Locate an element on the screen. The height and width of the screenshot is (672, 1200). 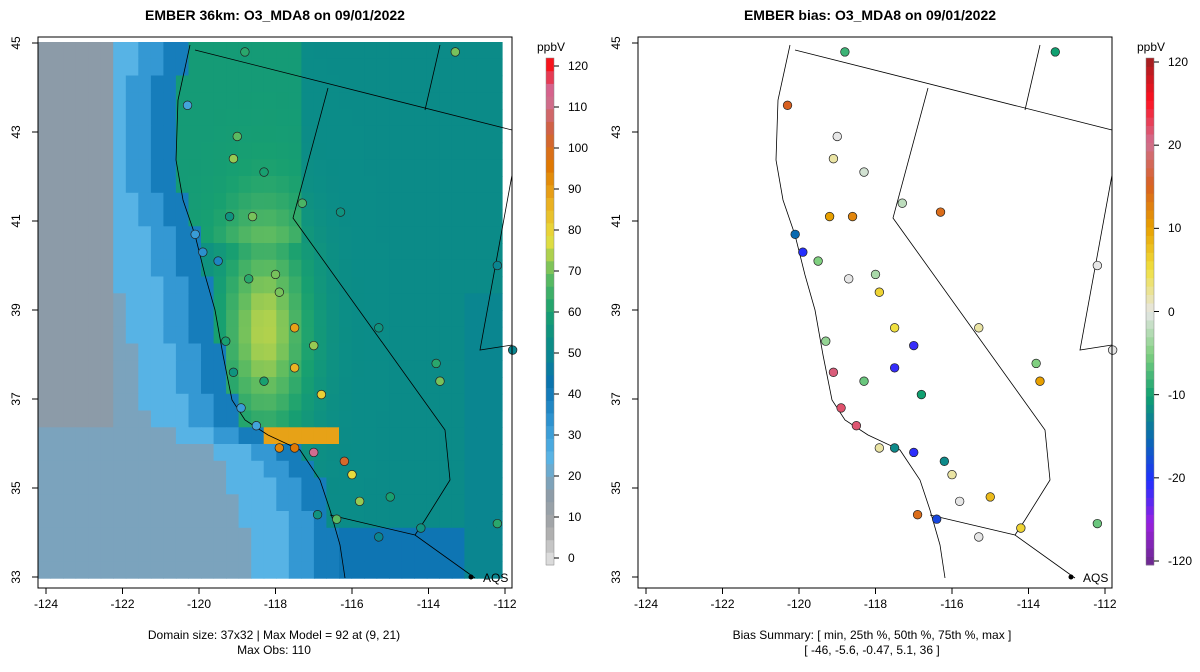
y-tick-label: 43 is located at coordinates (16, 132).